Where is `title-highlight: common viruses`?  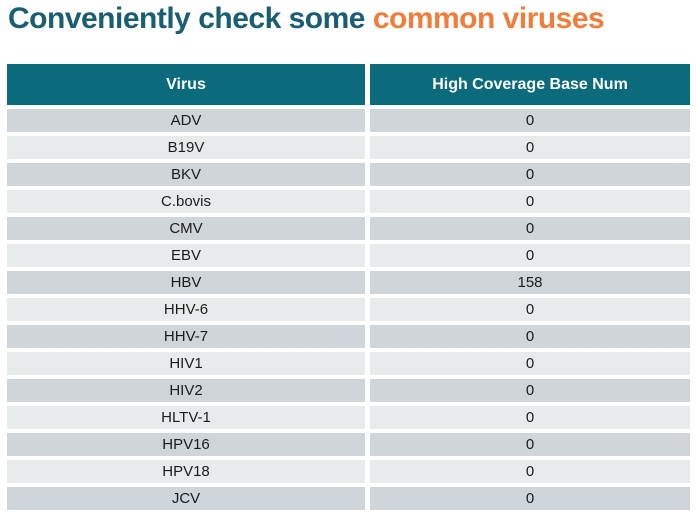
title-highlight: common viruses is located at coordinates (488, 18).